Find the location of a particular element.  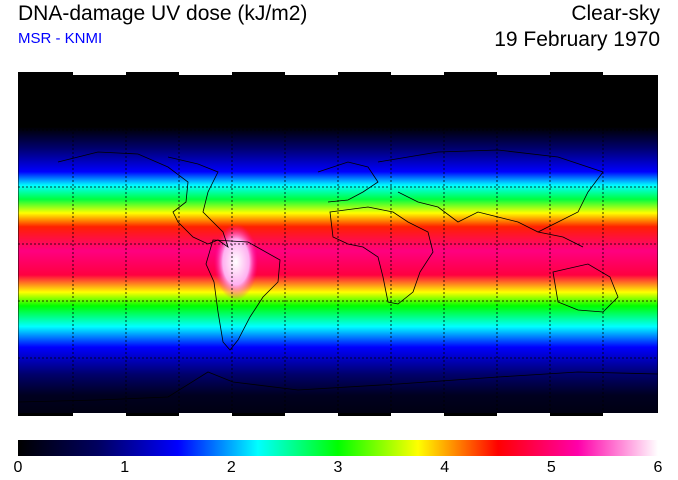

andes-high-dose-region is located at coordinates (236, 262).